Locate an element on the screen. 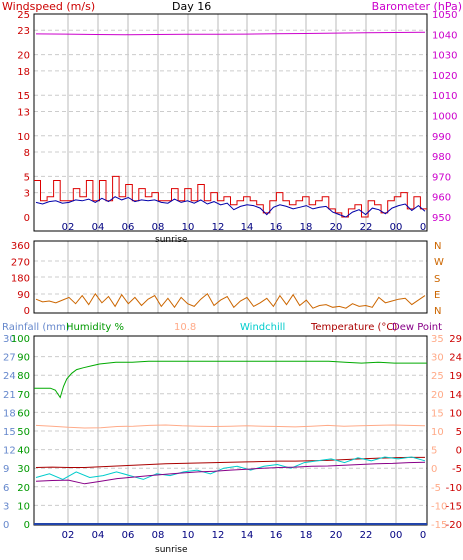  wind-tick-label: 3 is located at coordinates (27, 194).